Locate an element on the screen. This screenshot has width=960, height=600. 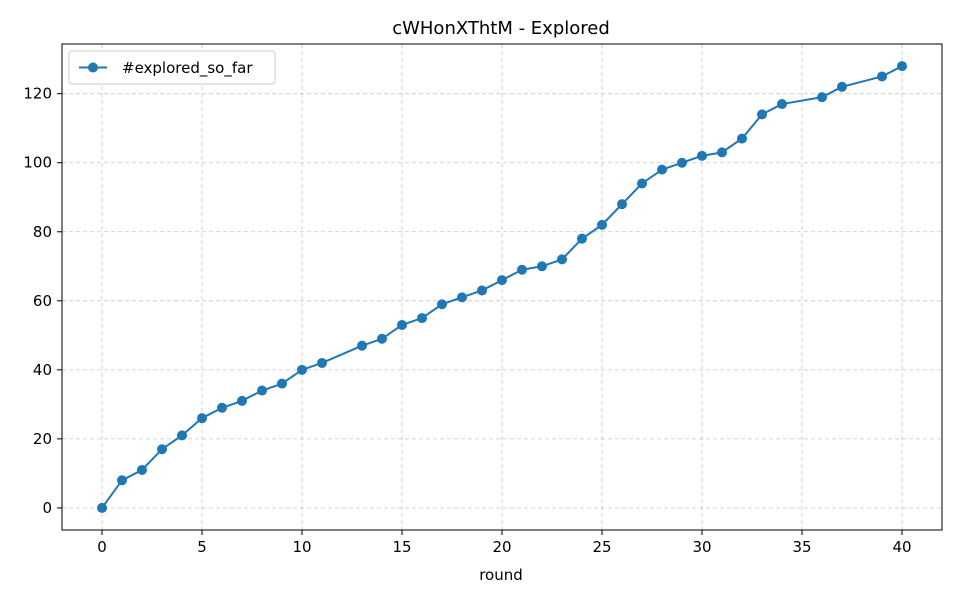
x-tick-label: 10 is located at coordinates (301, 547).